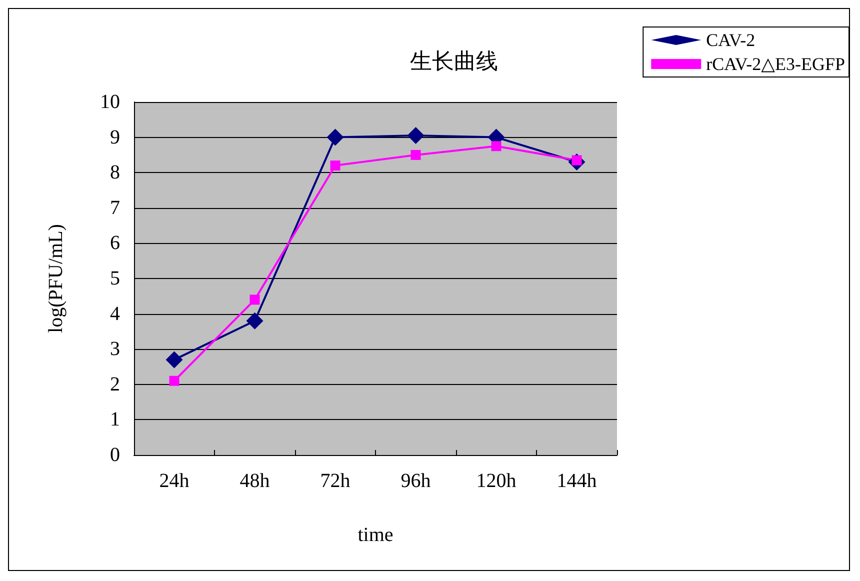  What do you see at coordinates (335, 481) in the screenshot?
I see `x-tick-label: 72h` at bounding box center [335, 481].